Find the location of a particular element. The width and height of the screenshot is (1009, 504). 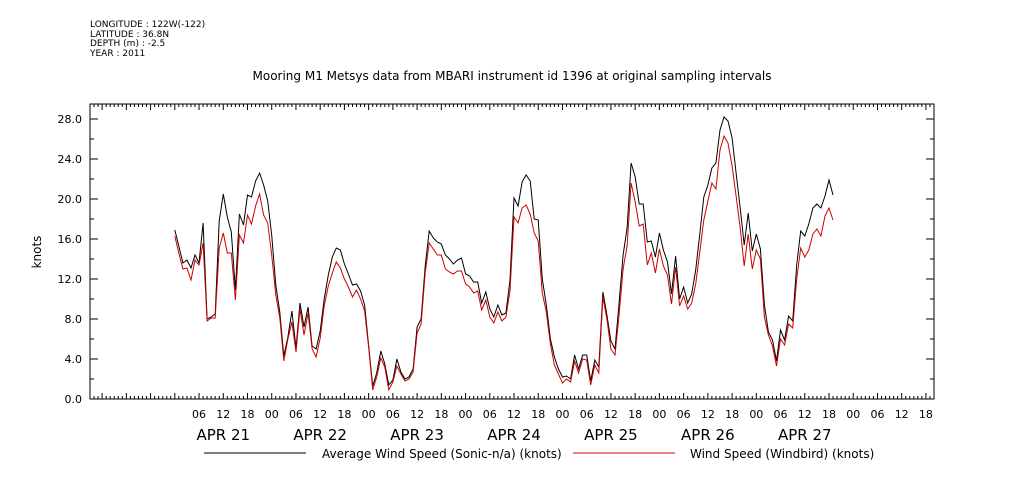

longitude-text: LONGITUDE : 122W(-122) is located at coordinates (148, 25).